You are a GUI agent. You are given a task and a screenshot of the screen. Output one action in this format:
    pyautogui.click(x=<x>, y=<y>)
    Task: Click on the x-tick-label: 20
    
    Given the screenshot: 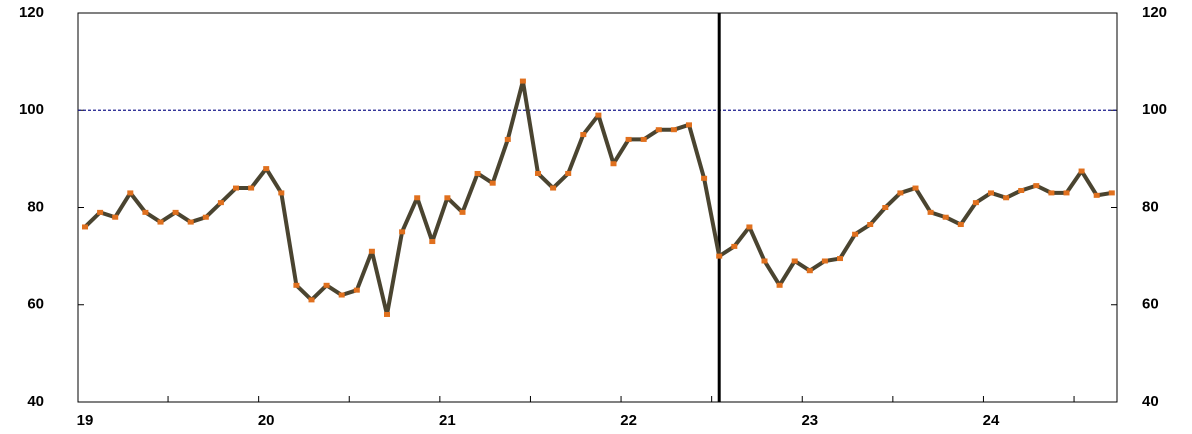 What is the action you would take?
    pyautogui.click(x=266, y=420)
    